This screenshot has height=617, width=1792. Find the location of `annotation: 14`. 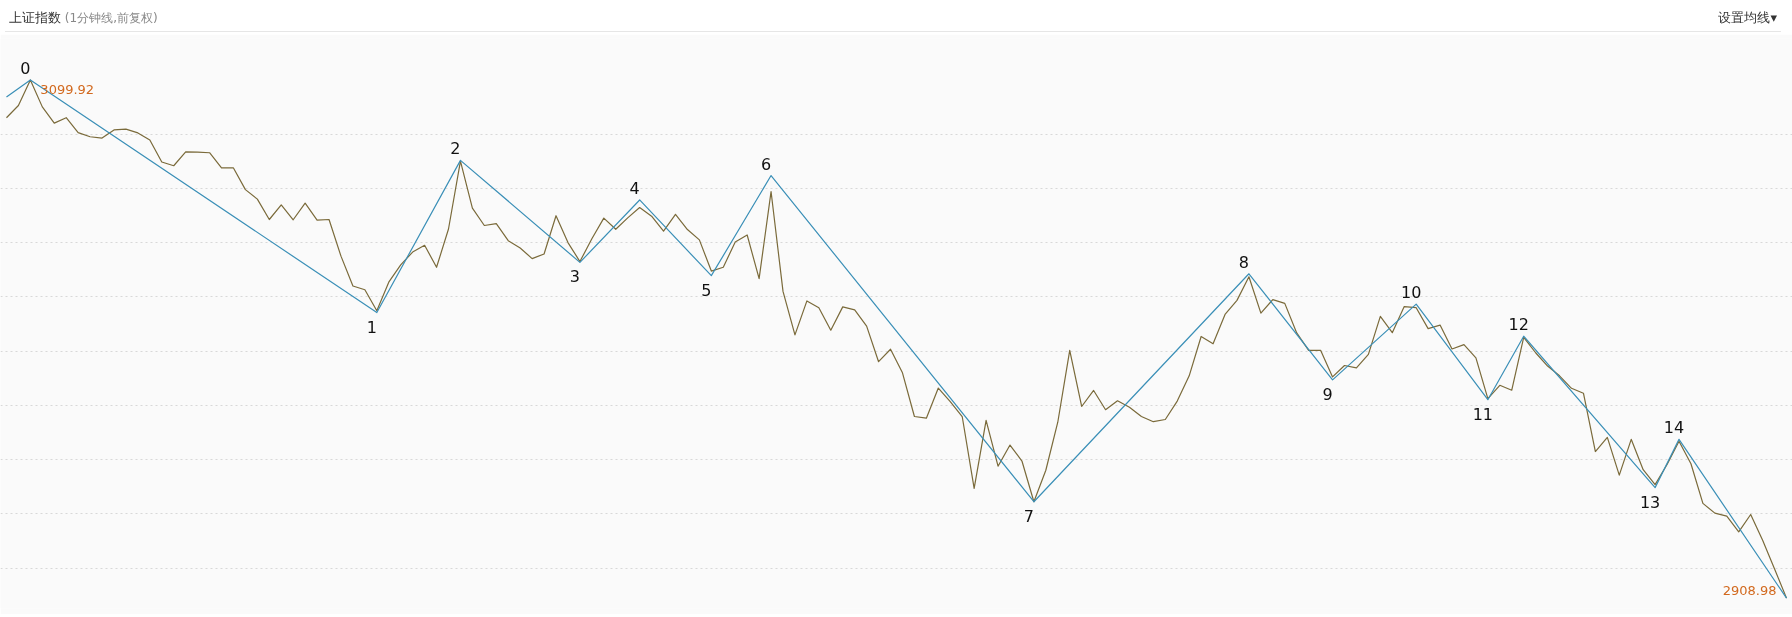

annotation: 14 is located at coordinates (1674, 428).